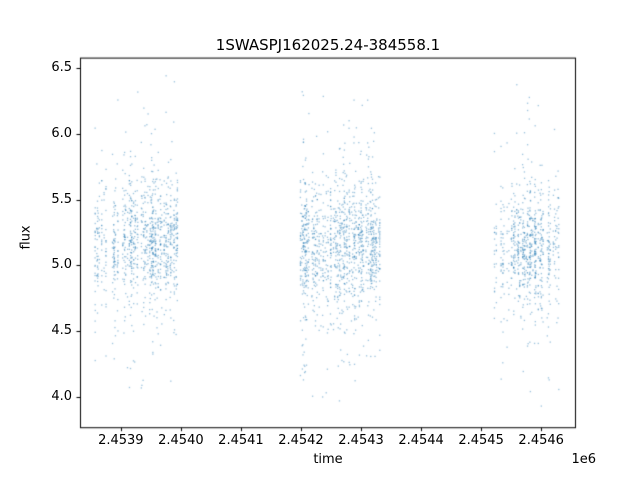  I want to click on x-tick-label: 2.4545, so click(481, 440).